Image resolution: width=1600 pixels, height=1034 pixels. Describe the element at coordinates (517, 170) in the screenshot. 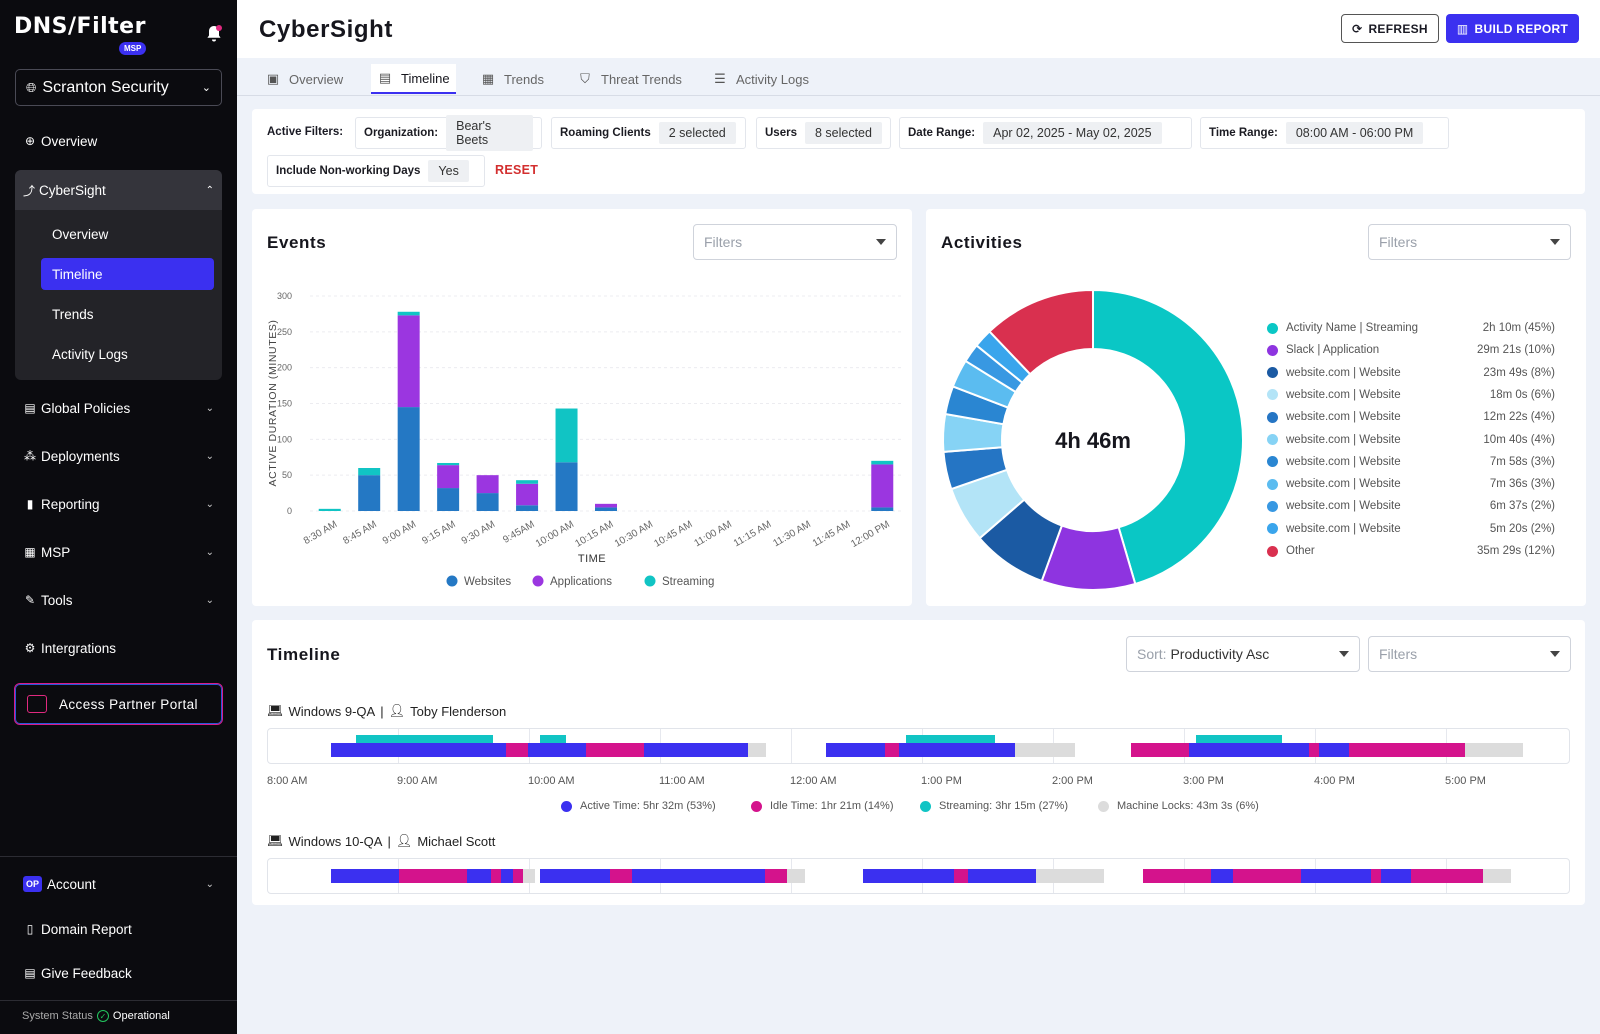

I see `reset-filters-button: RESET` at that location.